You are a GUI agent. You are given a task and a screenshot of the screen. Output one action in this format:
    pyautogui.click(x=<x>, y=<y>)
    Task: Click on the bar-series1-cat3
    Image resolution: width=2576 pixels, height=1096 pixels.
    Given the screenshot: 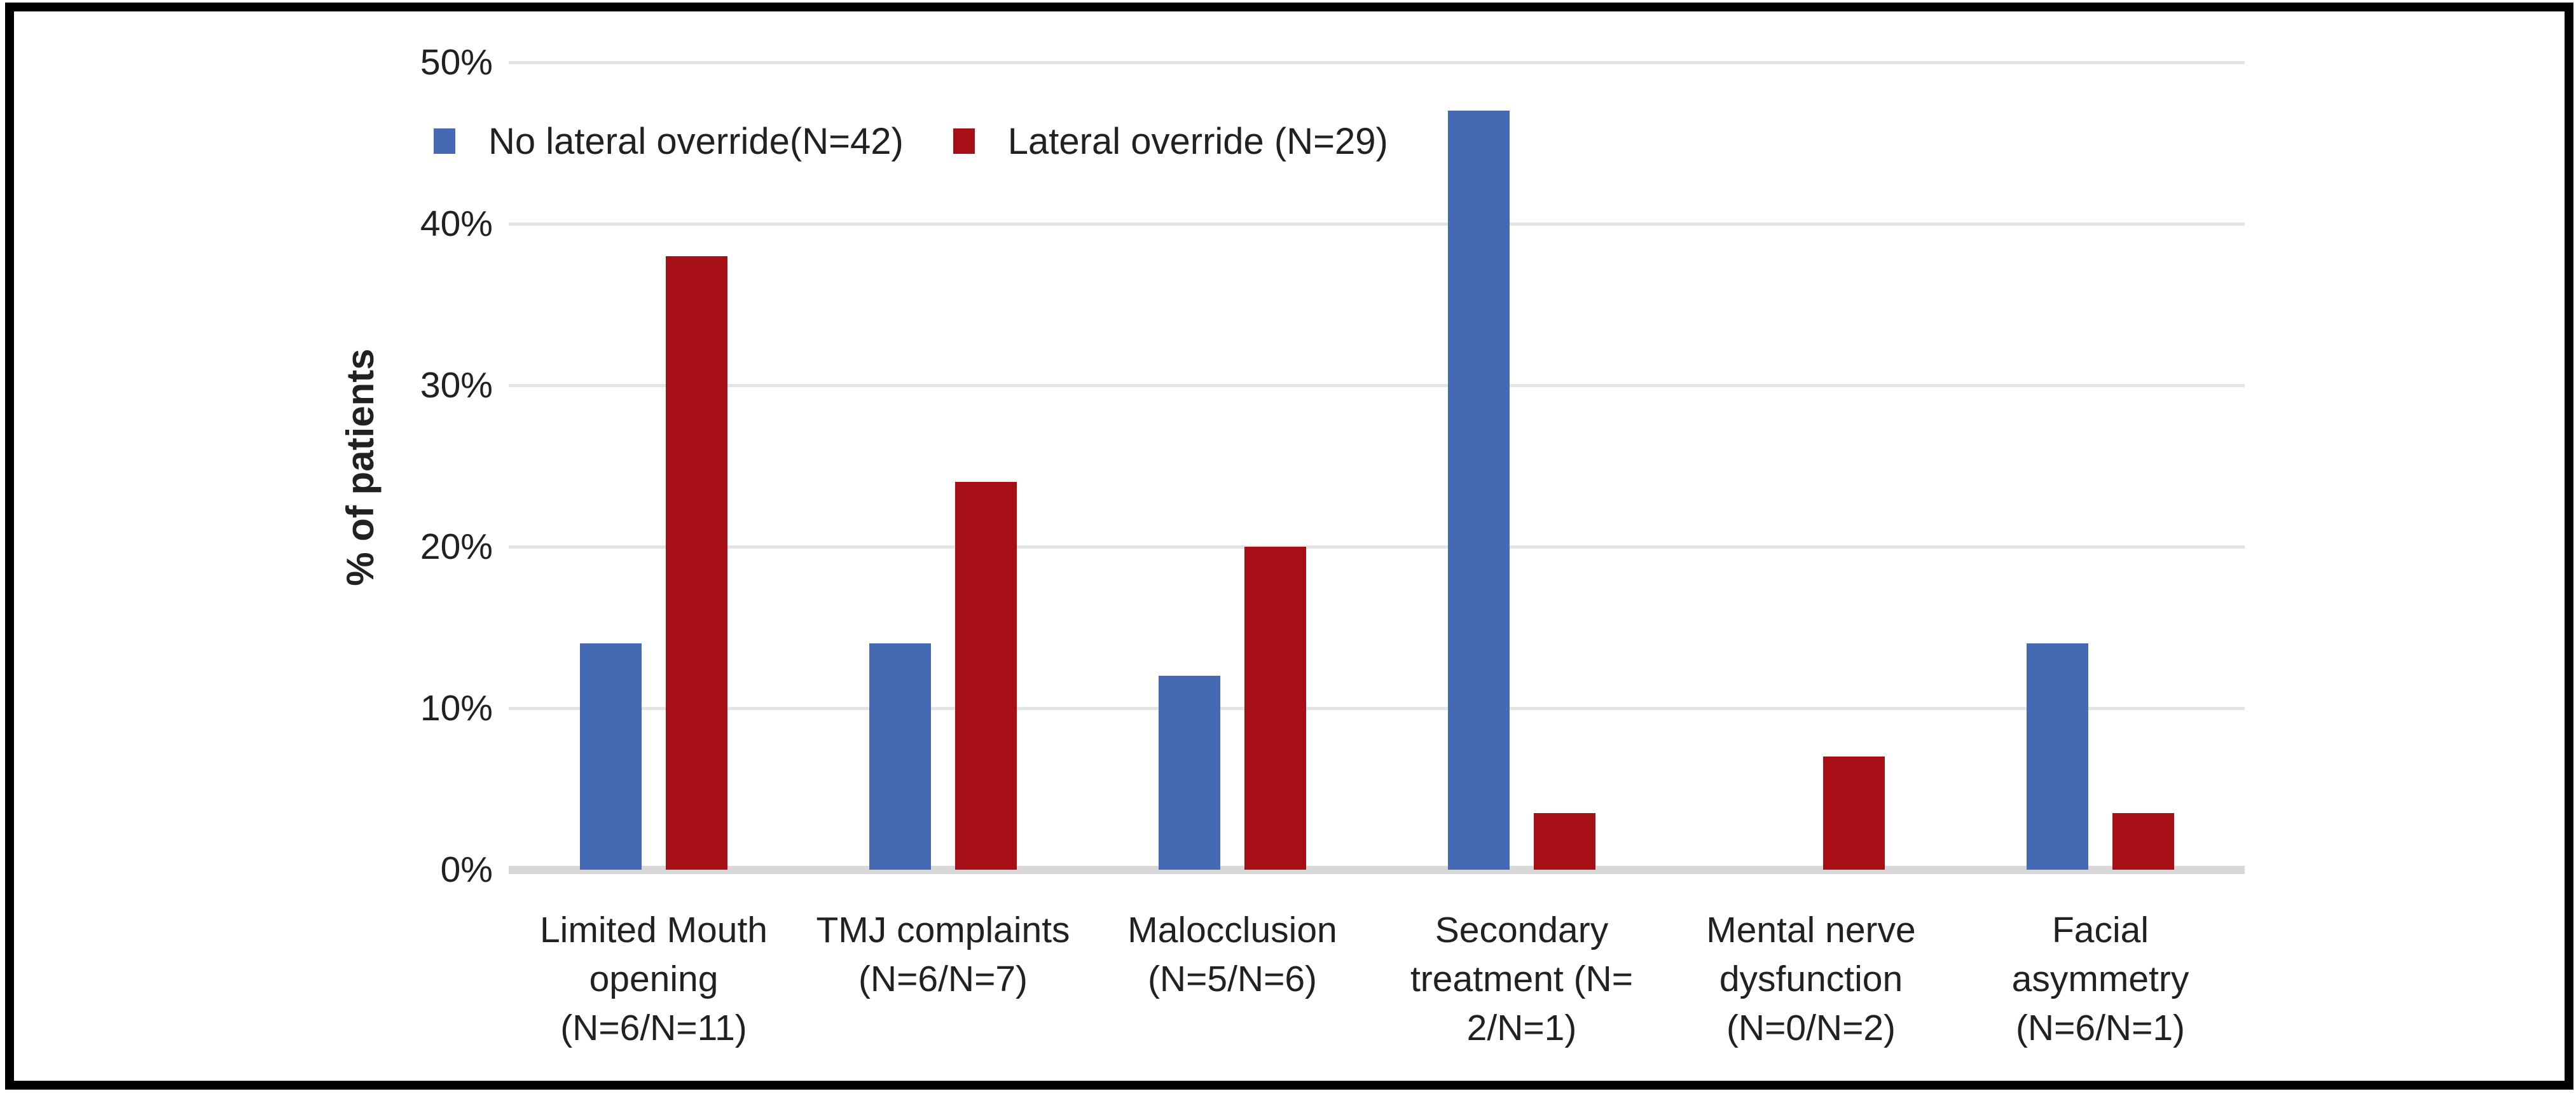 What is the action you would take?
    pyautogui.click(x=1565, y=841)
    